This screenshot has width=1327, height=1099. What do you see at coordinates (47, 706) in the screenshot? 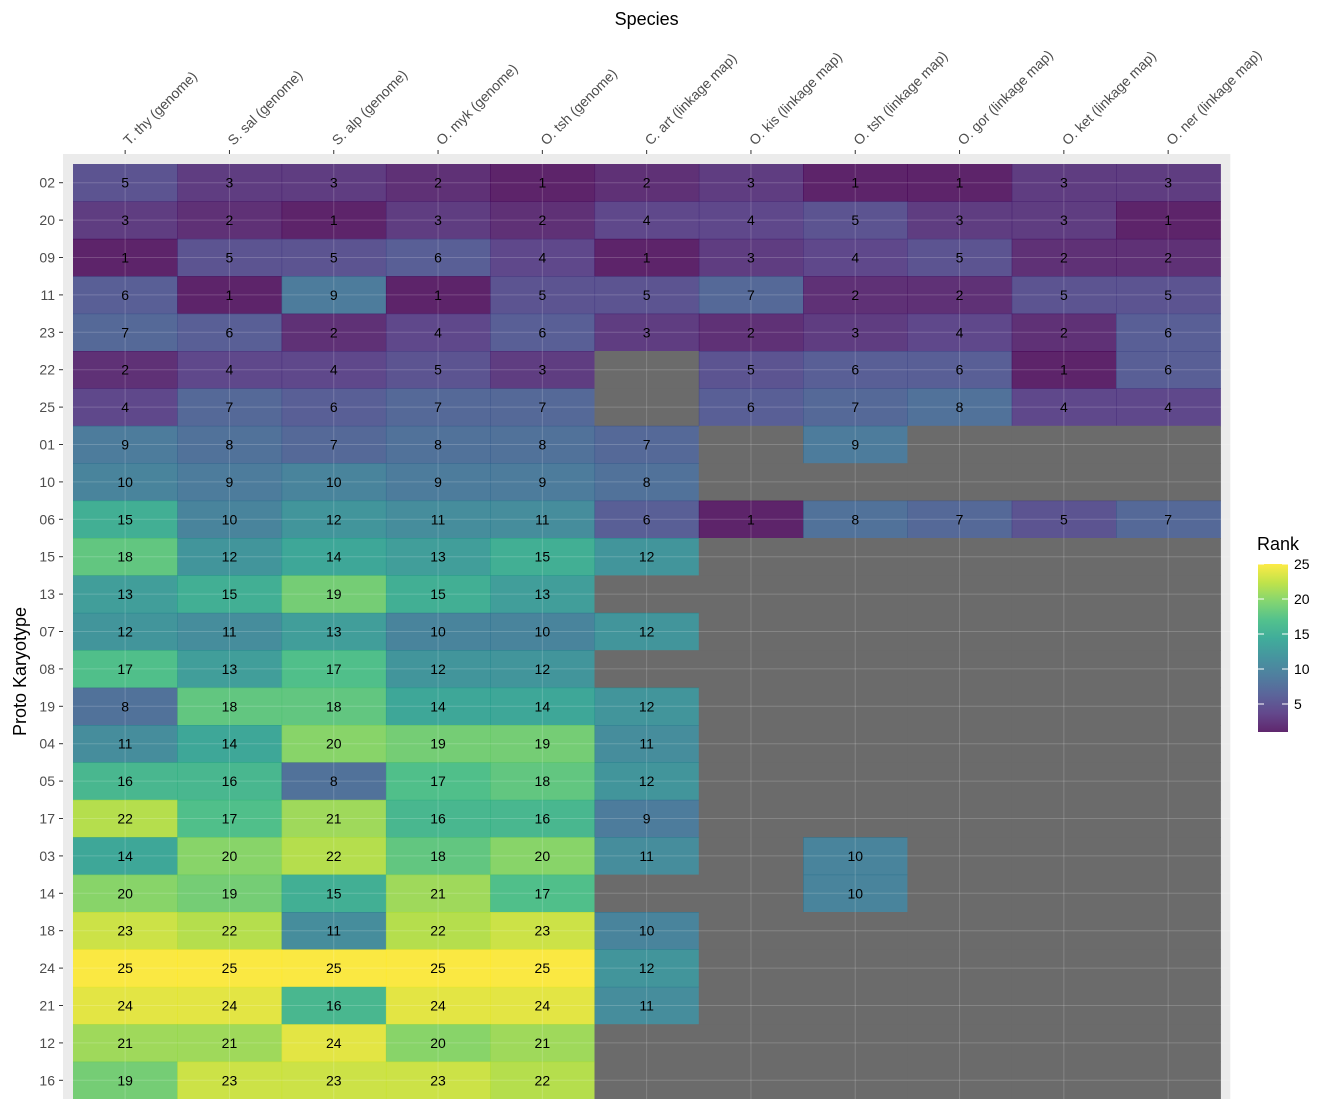
I see `y-tick-label: 19` at bounding box center [47, 706].